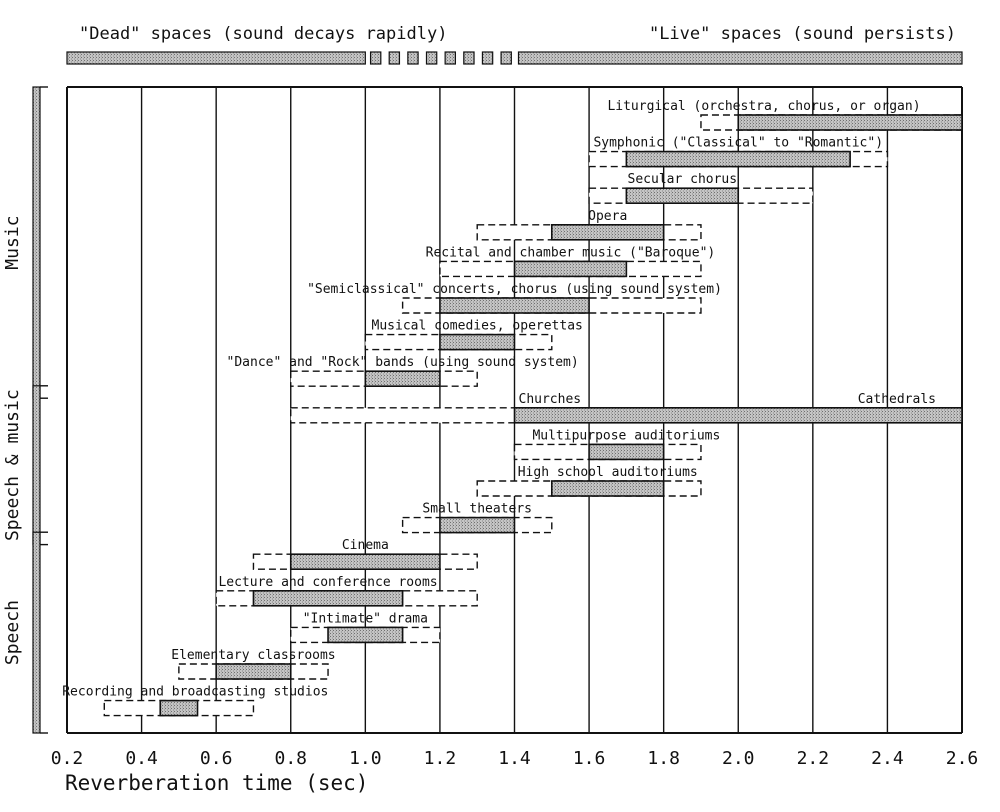 The width and height of the screenshot is (1000, 812). What do you see at coordinates (571, 252) in the screenshot?
I see `range-label: Recital and chamber music ("Baroque")` at bounding box center [571, 252].